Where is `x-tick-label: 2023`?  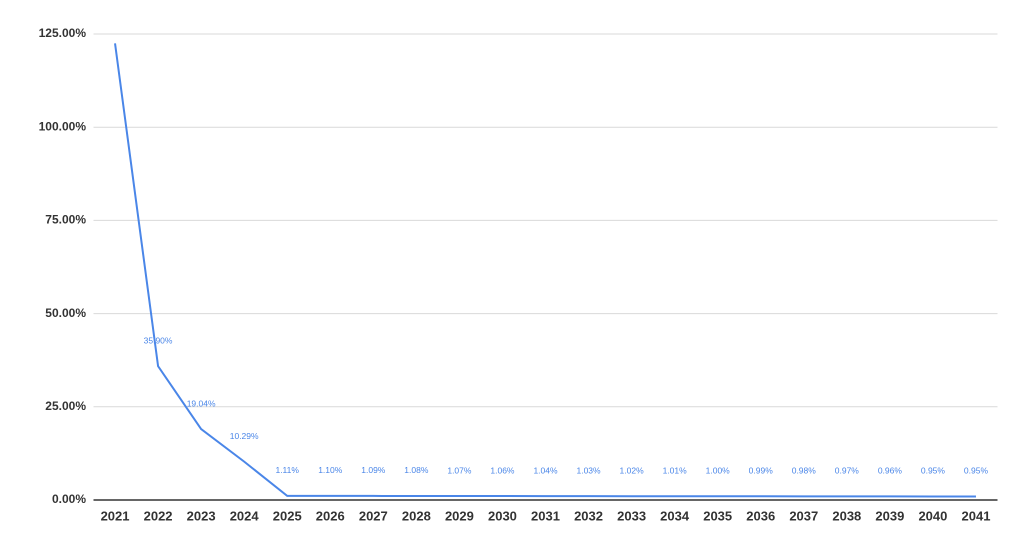 x-tick-label: 2023 is located at coordinates (201, 515).